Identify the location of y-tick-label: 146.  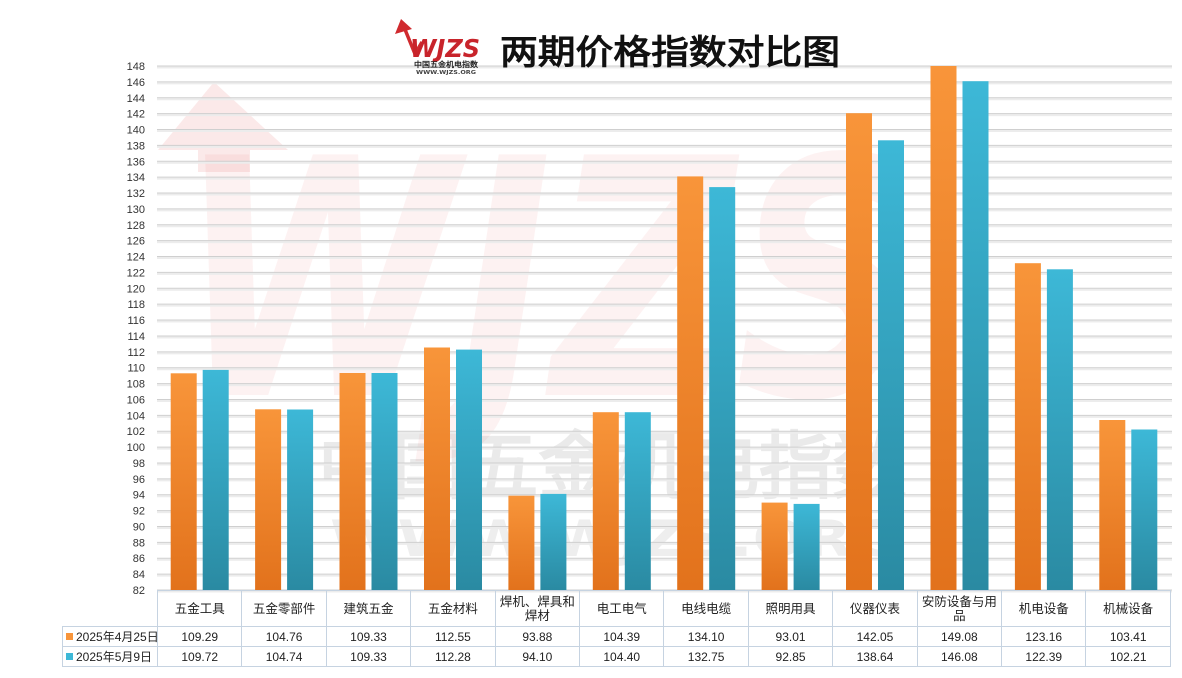
(136, 83).